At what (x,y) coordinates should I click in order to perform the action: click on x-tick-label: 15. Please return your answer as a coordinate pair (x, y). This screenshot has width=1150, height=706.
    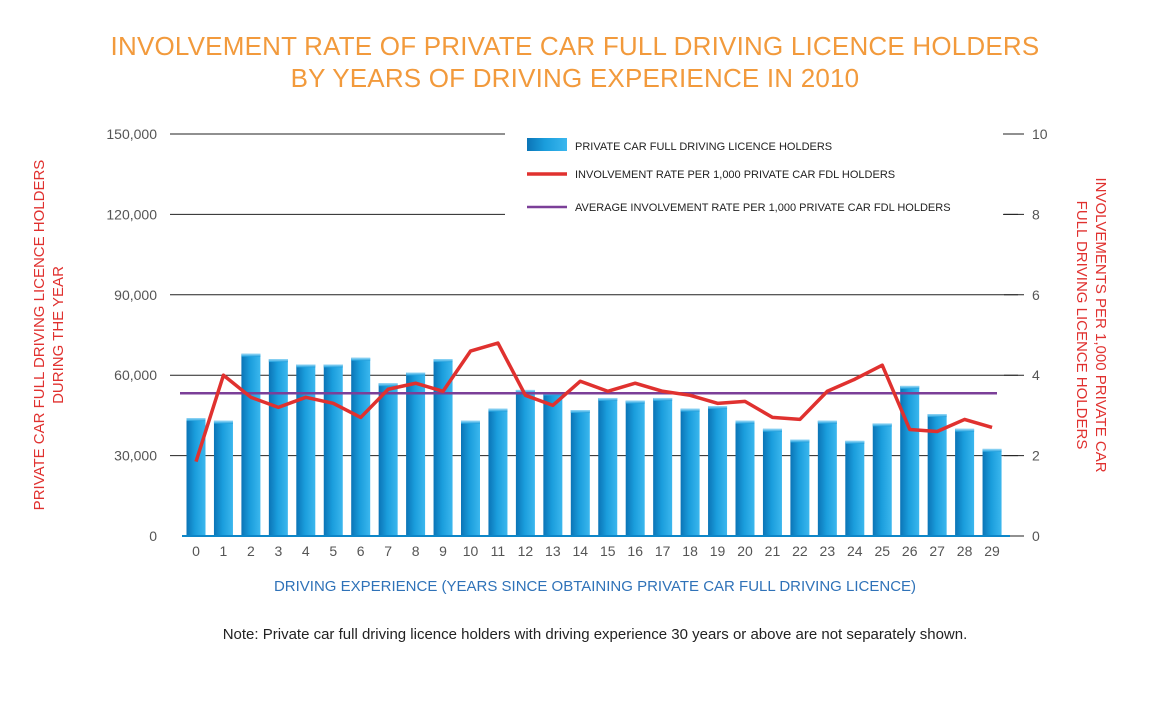
    Looking at the image, I should click on (608, 551).